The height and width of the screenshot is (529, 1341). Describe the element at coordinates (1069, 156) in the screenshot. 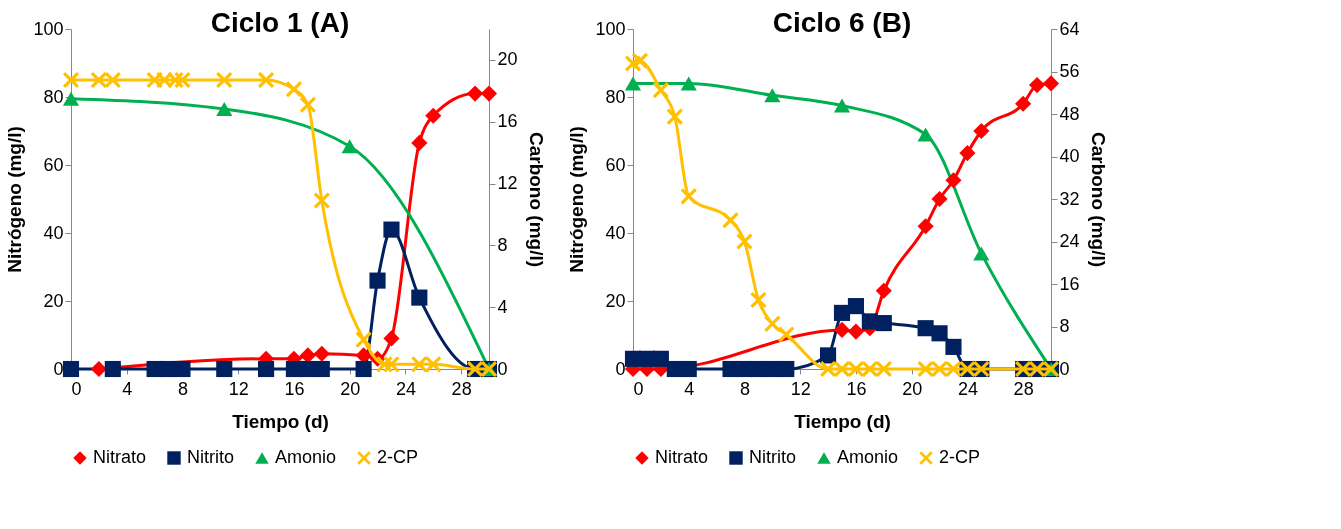

I see `y2-tick-label: 40` at that location.